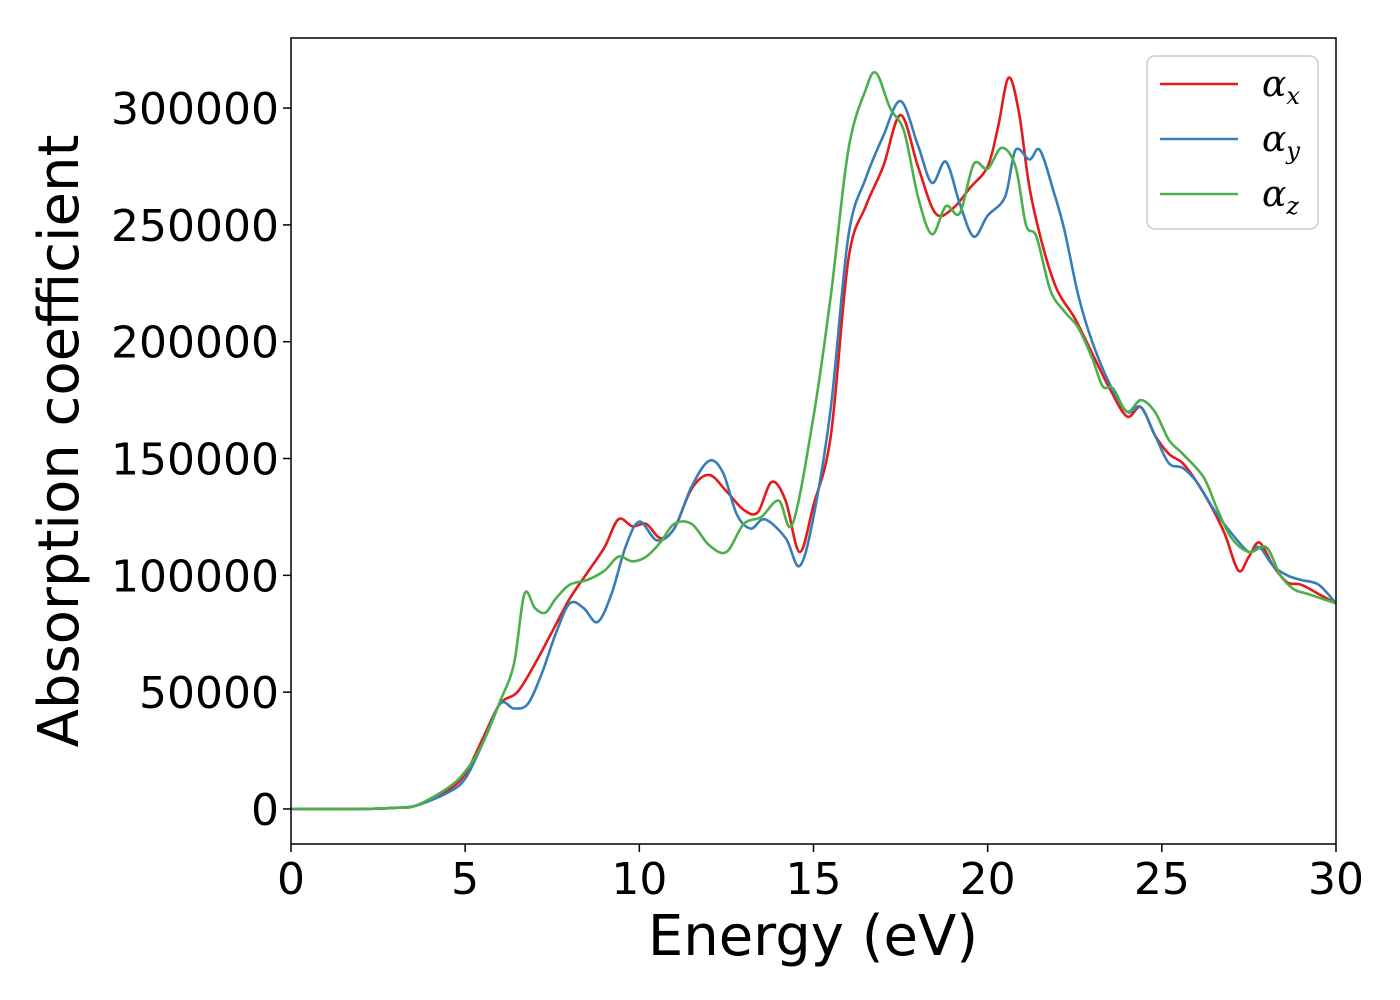  What do you see at coordinates (1280, 197) in the screenshot?
I see `legend-label-z: αz` at bounding box center [1280, 197].